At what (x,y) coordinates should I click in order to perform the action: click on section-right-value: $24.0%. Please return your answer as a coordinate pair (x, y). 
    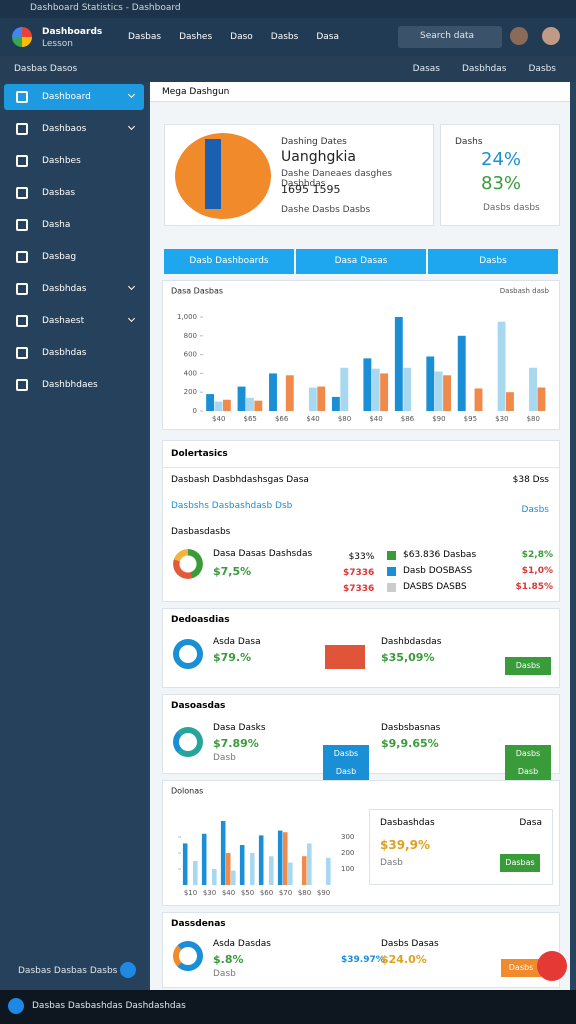
    Looking at the image, I should click on (404, 959).